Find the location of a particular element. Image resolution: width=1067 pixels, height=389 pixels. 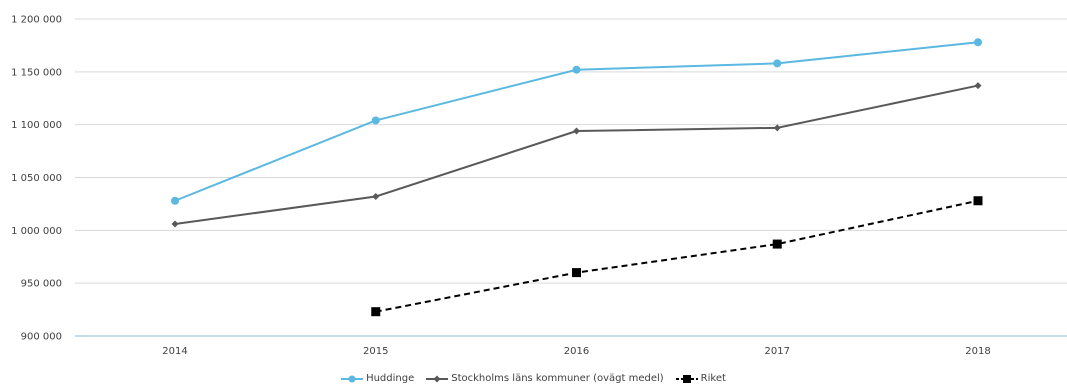

y-tick-label: 1 150 000 is located at coordinates (36, 72).